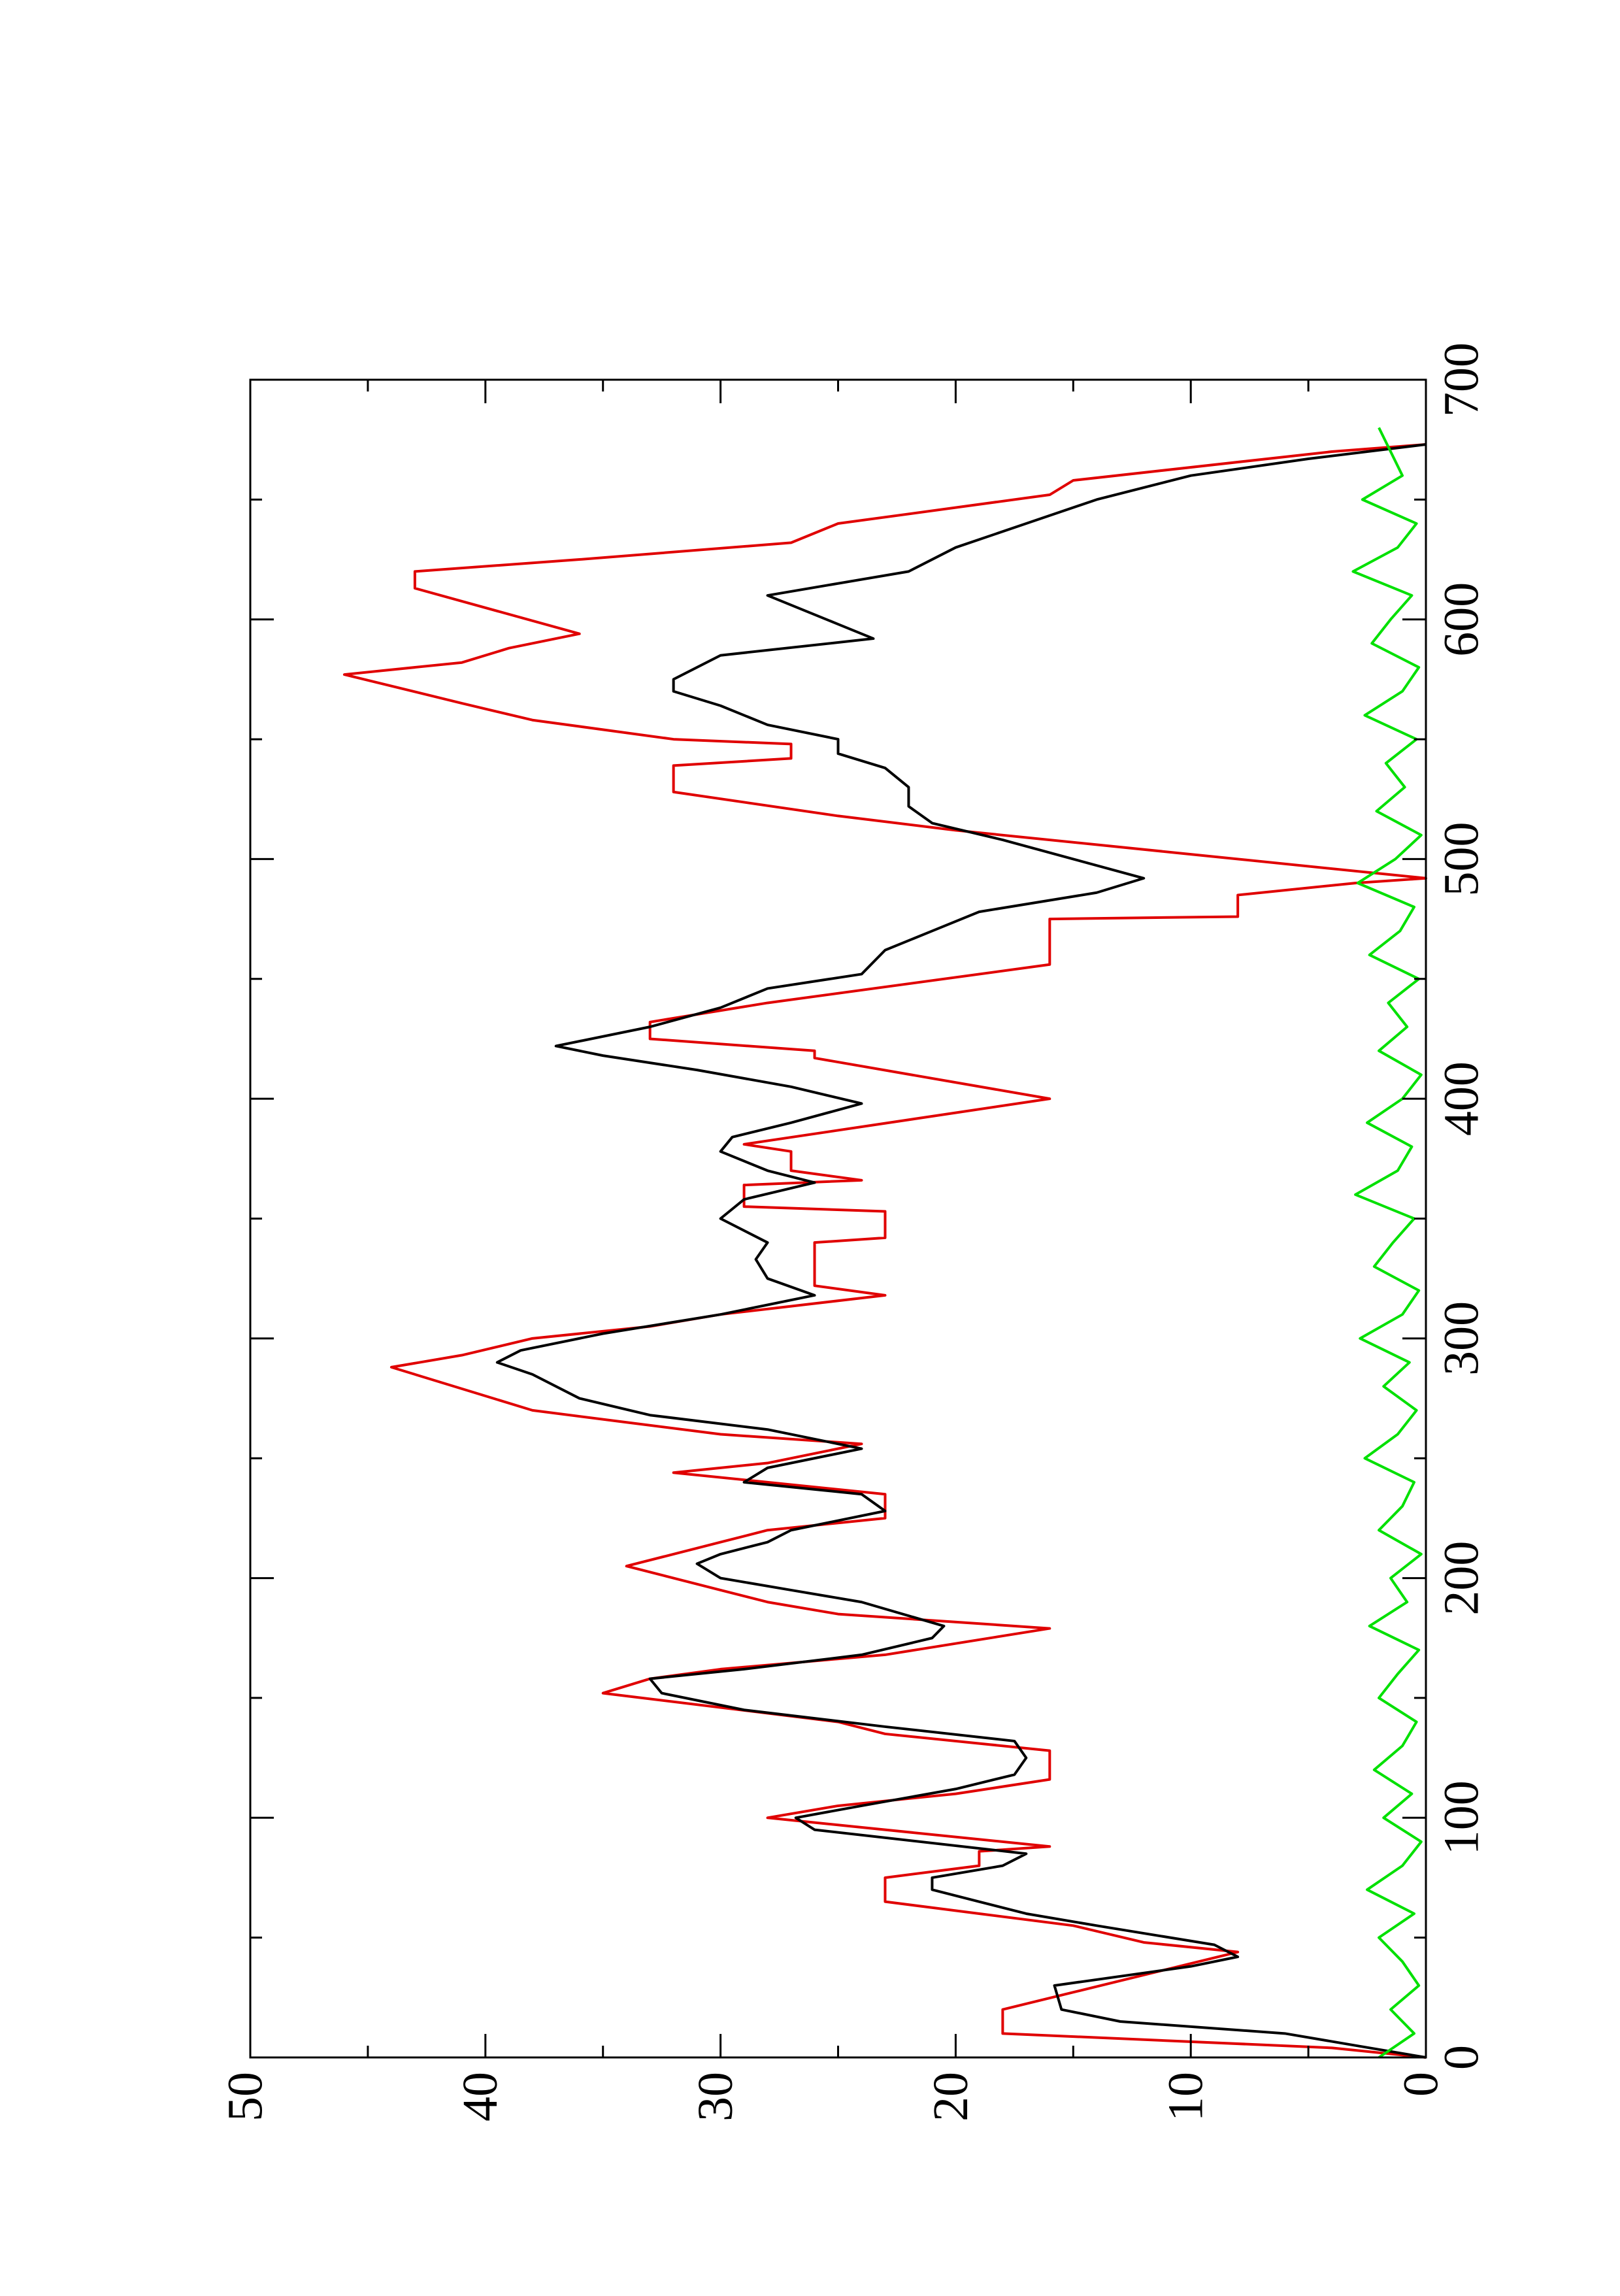 This screenshot has height=2296, width=1620. I want to click on x-tick-label: 300, so click(1461, 1338).